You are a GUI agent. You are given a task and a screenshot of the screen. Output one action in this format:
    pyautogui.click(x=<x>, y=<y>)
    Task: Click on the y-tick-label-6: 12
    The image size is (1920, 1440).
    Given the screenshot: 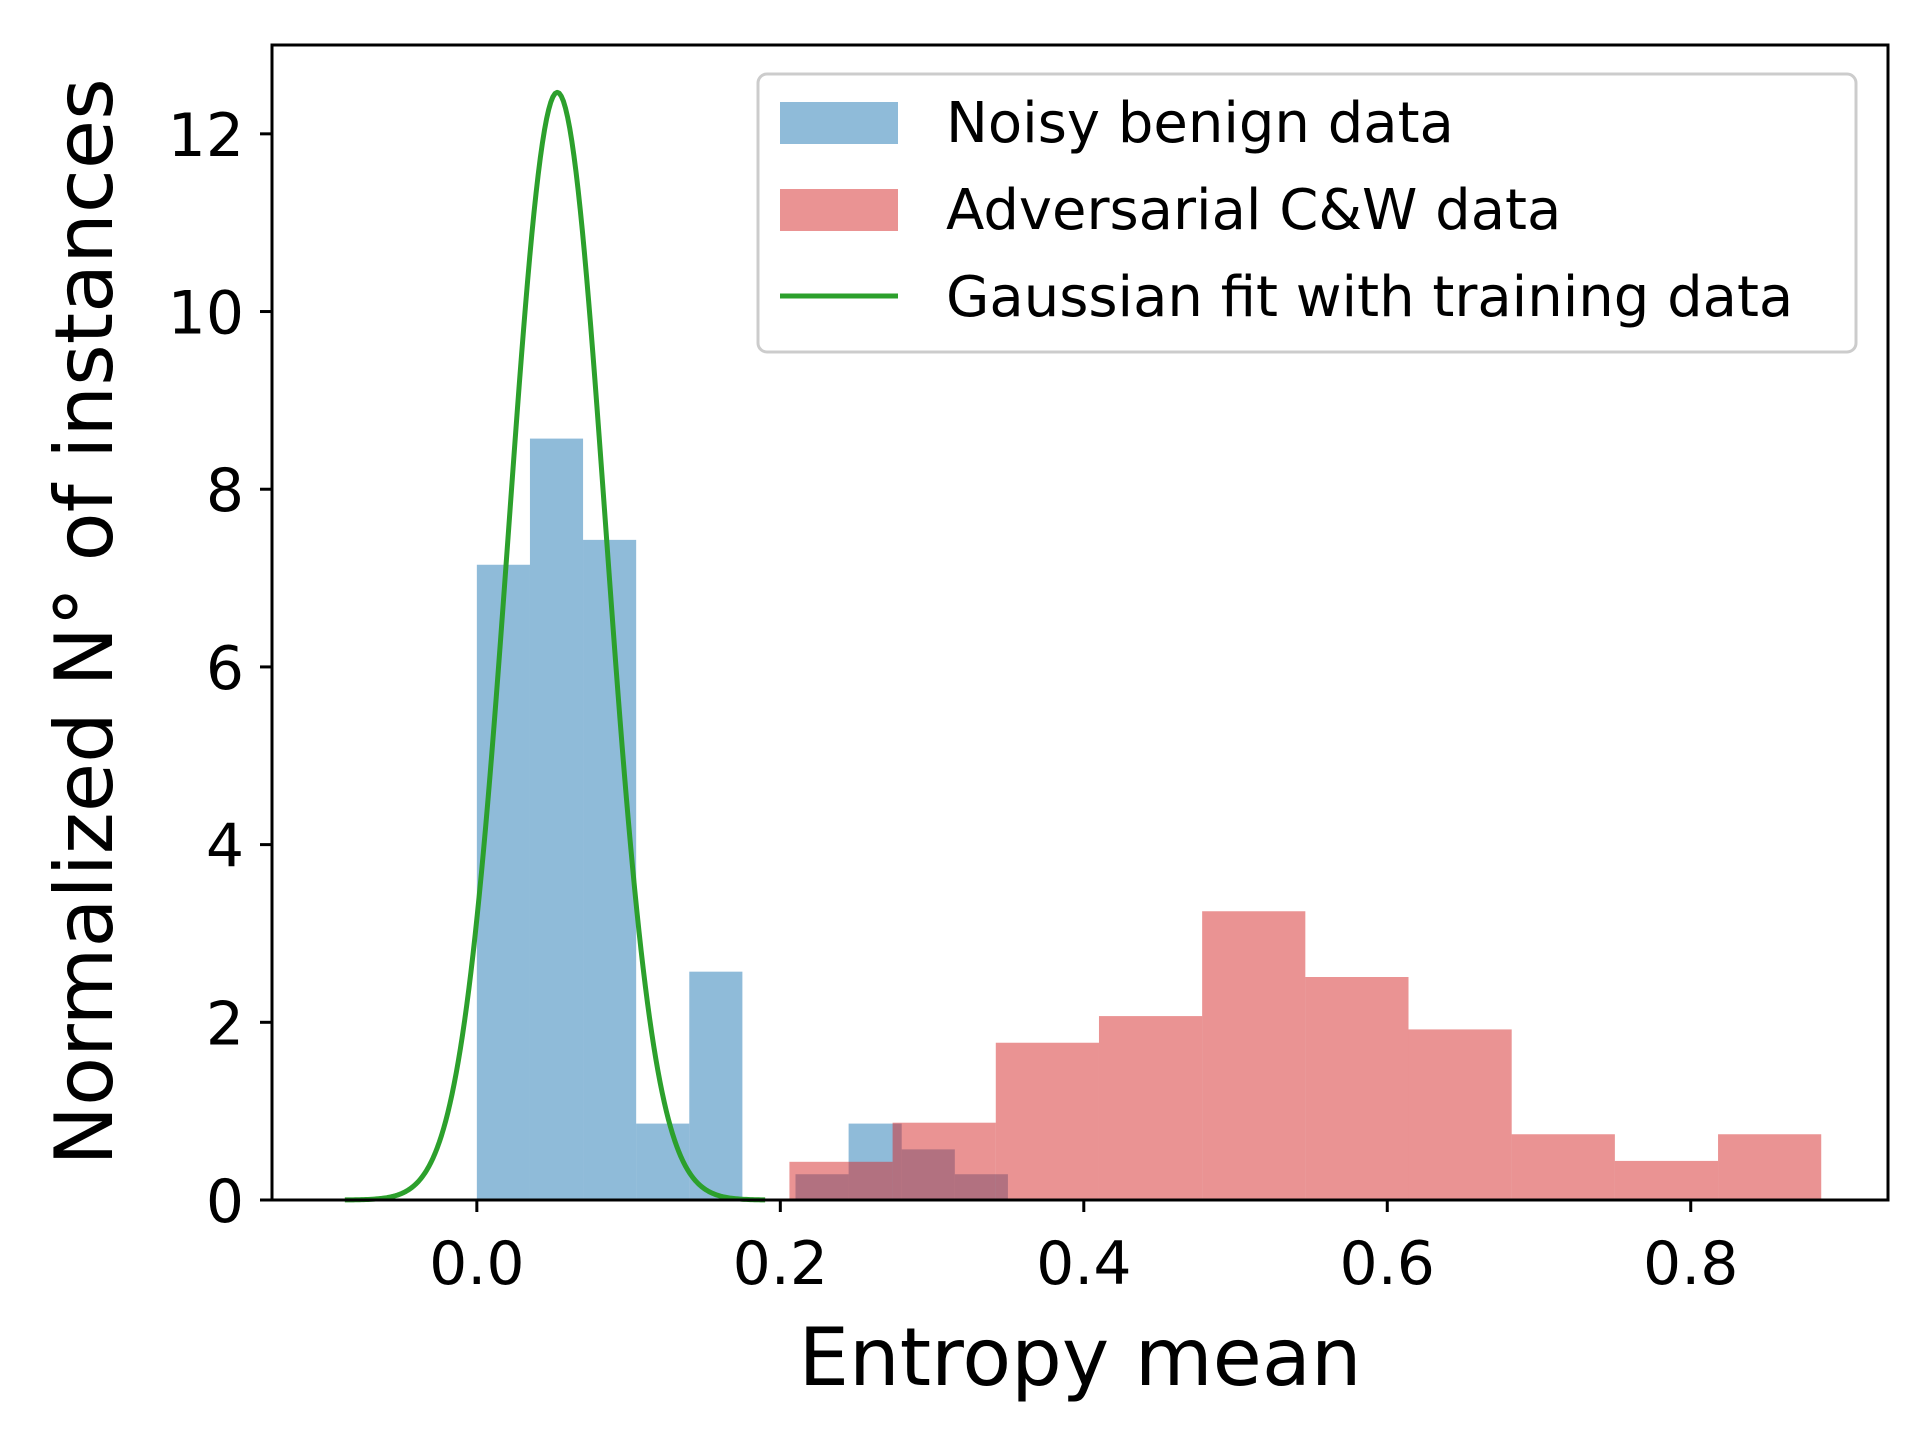 What is the action you would take?
    pyautogui.click(x=206, y=136)
    